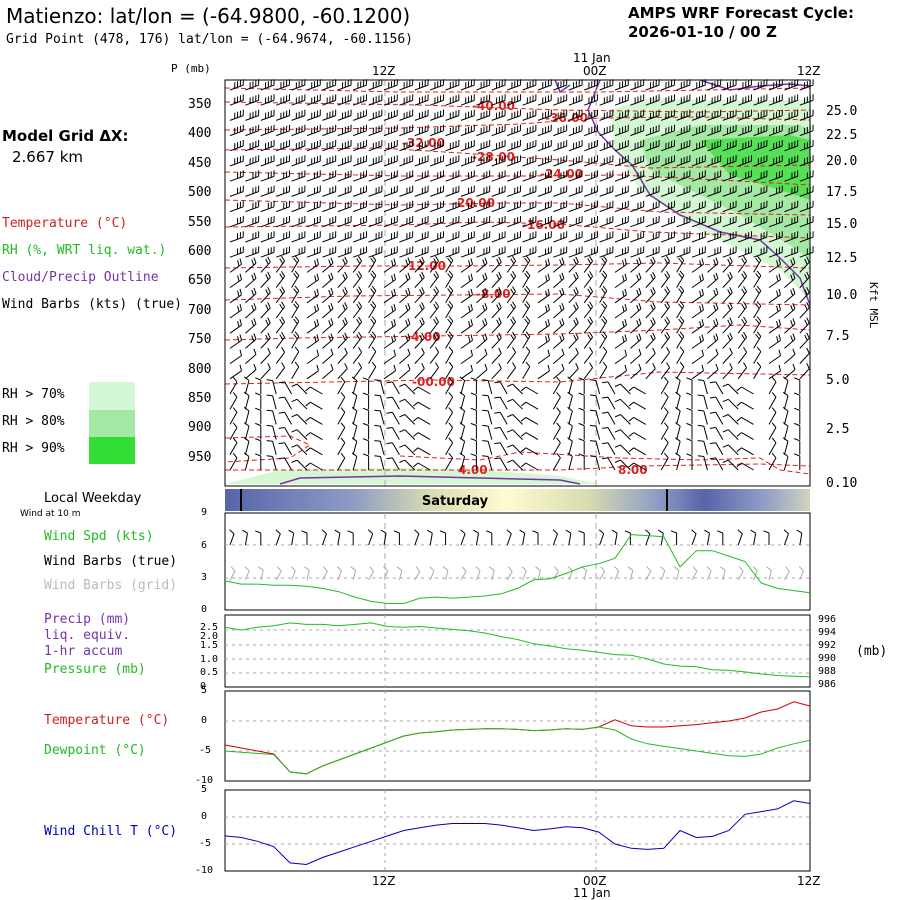 The width and height of the screenshot is (900, 900). I want to click on pressure-ytick: 996, so click(827, 619).